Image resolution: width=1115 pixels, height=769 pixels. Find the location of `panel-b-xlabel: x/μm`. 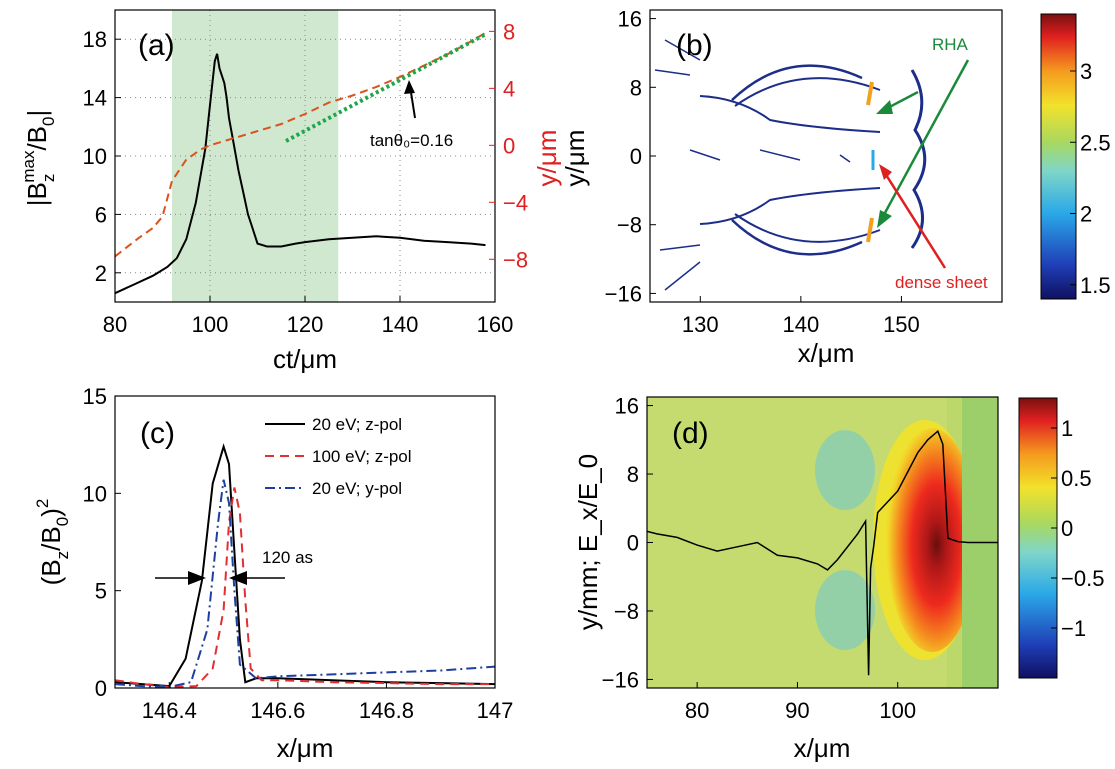

panel-b-xlabel: x/μm is located at coordinates (826, 353).